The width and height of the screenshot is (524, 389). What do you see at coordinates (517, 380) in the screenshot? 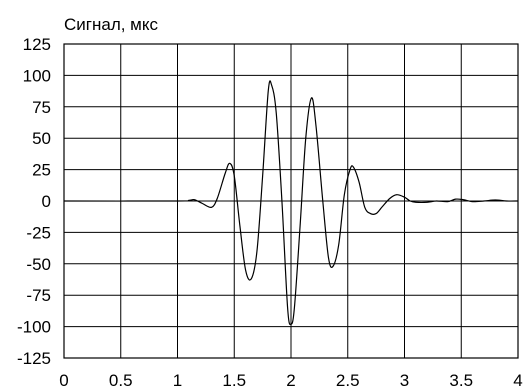
I see `x-tick-label: 4` at bounding box center [517, 380].